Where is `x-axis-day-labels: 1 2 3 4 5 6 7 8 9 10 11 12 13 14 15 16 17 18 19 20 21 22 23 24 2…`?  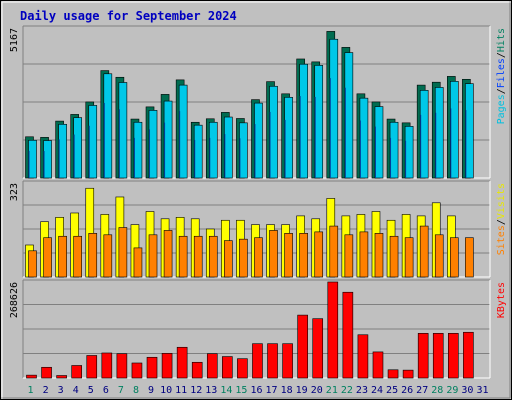
x-axis-day-labels: 1 2 3 4 5 6 7 8 9 10 11 12 13 14 15 16 17 18 19 20 21 22 23 24 2… is located at coordinates (258, 390).